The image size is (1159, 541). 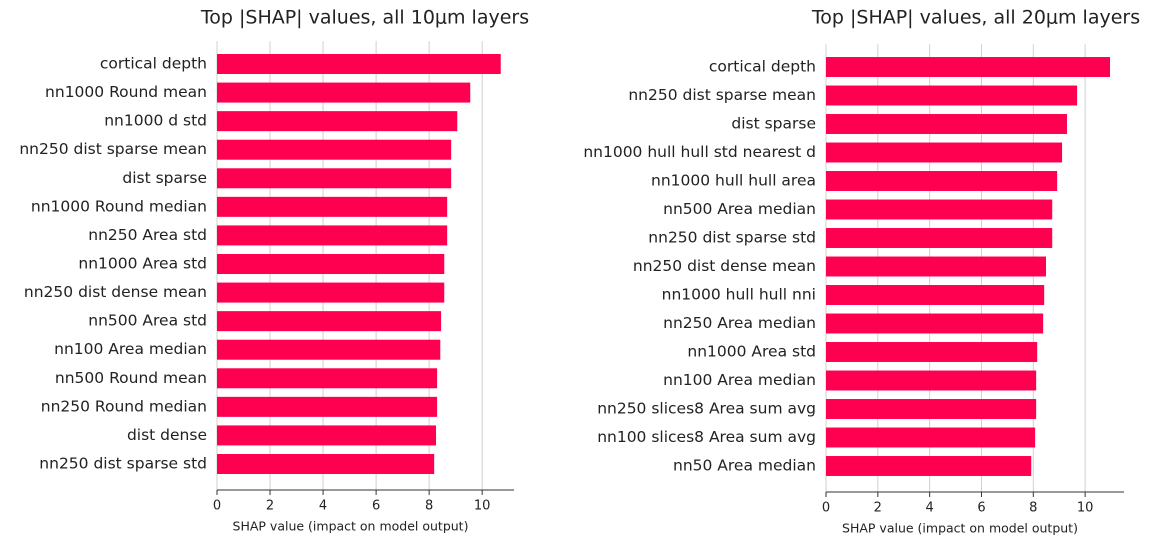 I want to click on y-tick-label: nn250 Area std, so click(x=147, y=235).